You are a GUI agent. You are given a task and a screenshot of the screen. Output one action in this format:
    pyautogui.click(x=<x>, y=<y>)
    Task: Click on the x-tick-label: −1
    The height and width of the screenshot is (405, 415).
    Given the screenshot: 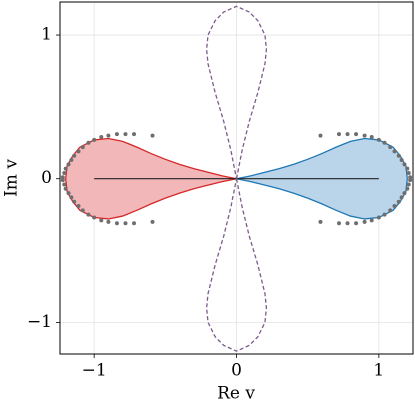 What is the action you would take?
    pyautogui.click(x=94, y=371)
    